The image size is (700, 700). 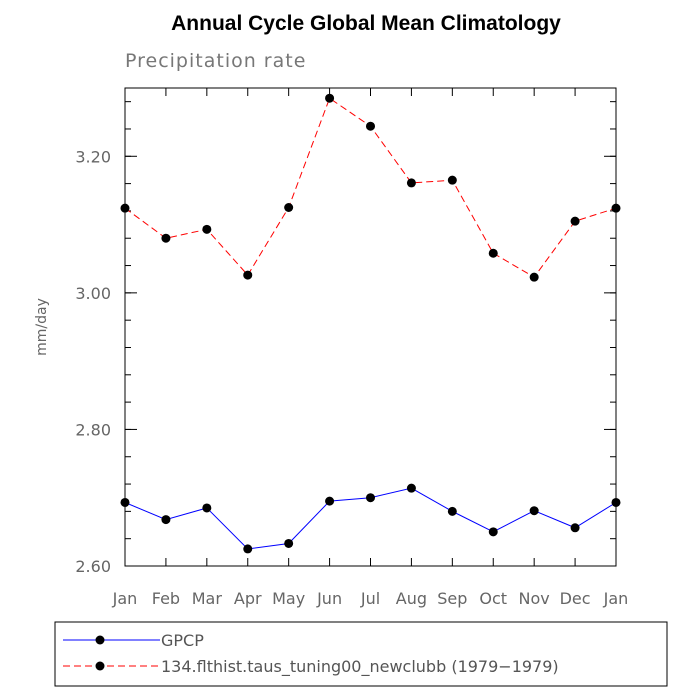 I want to click on x-tick-label: Mar, so click(x=207, y=598).